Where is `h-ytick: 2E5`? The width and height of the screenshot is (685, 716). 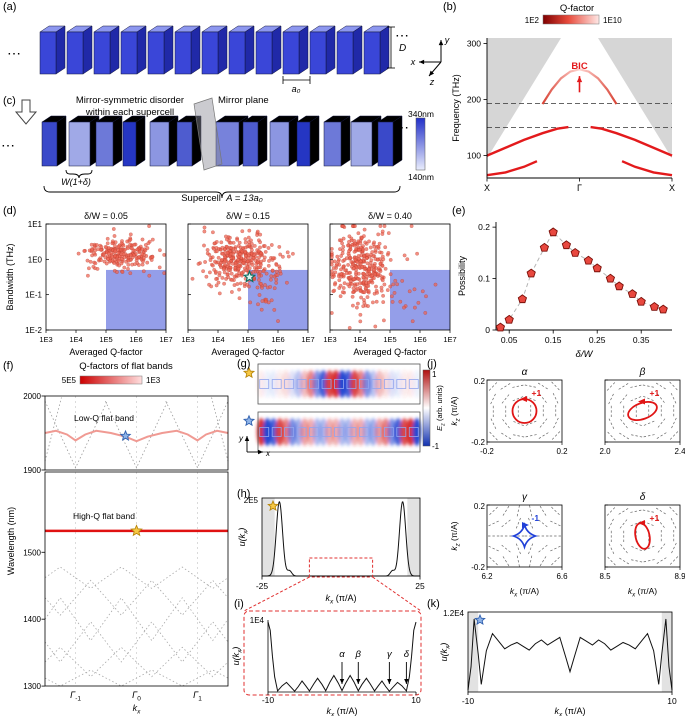 h-ytick: 2E5 is located at coordinates (251, 500).